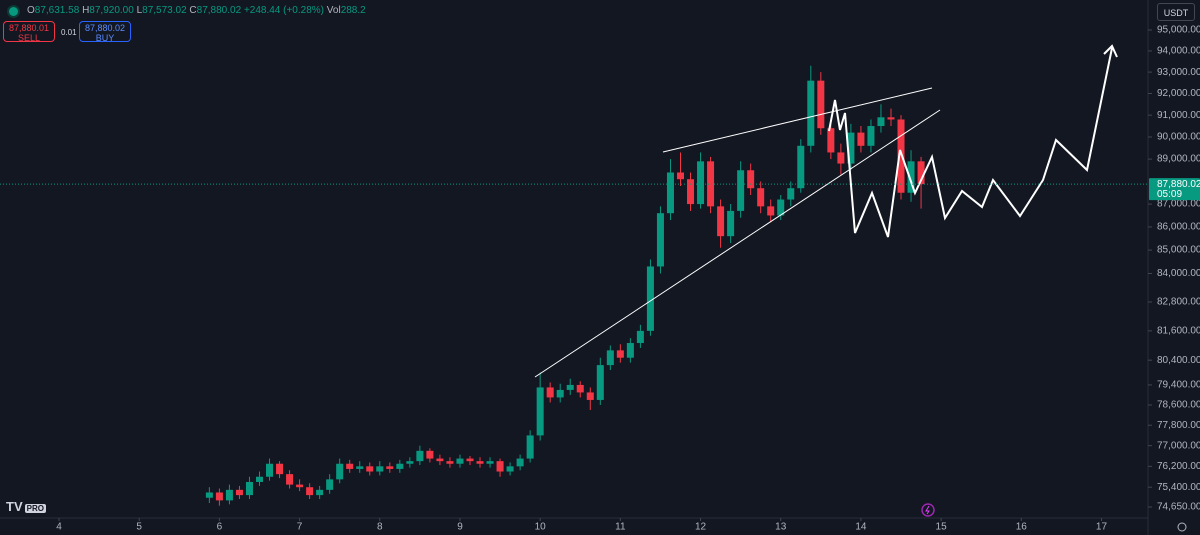 This screenshot has width=1200, height=535. I want to click on y-tick-label: 78,600.00, so click(1178, 405).